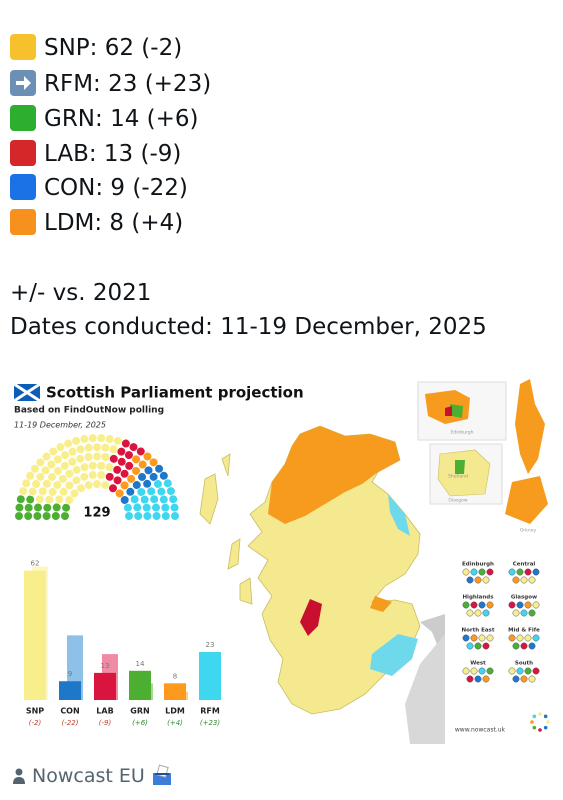  I want to click on author-line: Nowcast EU, so click(92, 775).